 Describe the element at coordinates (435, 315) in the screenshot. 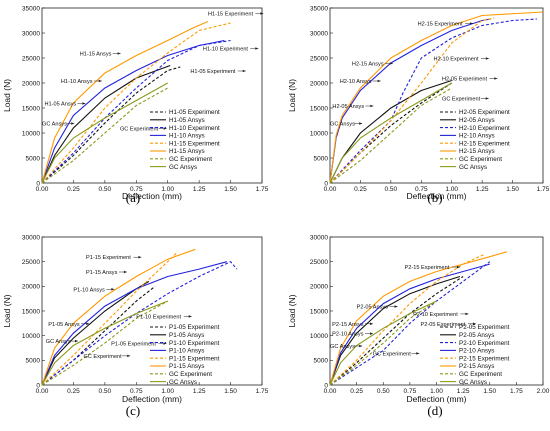

I see `annotation-label: P2-10 Experiment` at that location.